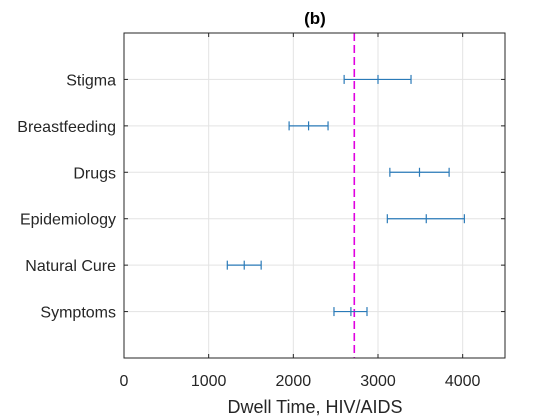  I want to click on y-category-label: Stigma, so click(91, 80).